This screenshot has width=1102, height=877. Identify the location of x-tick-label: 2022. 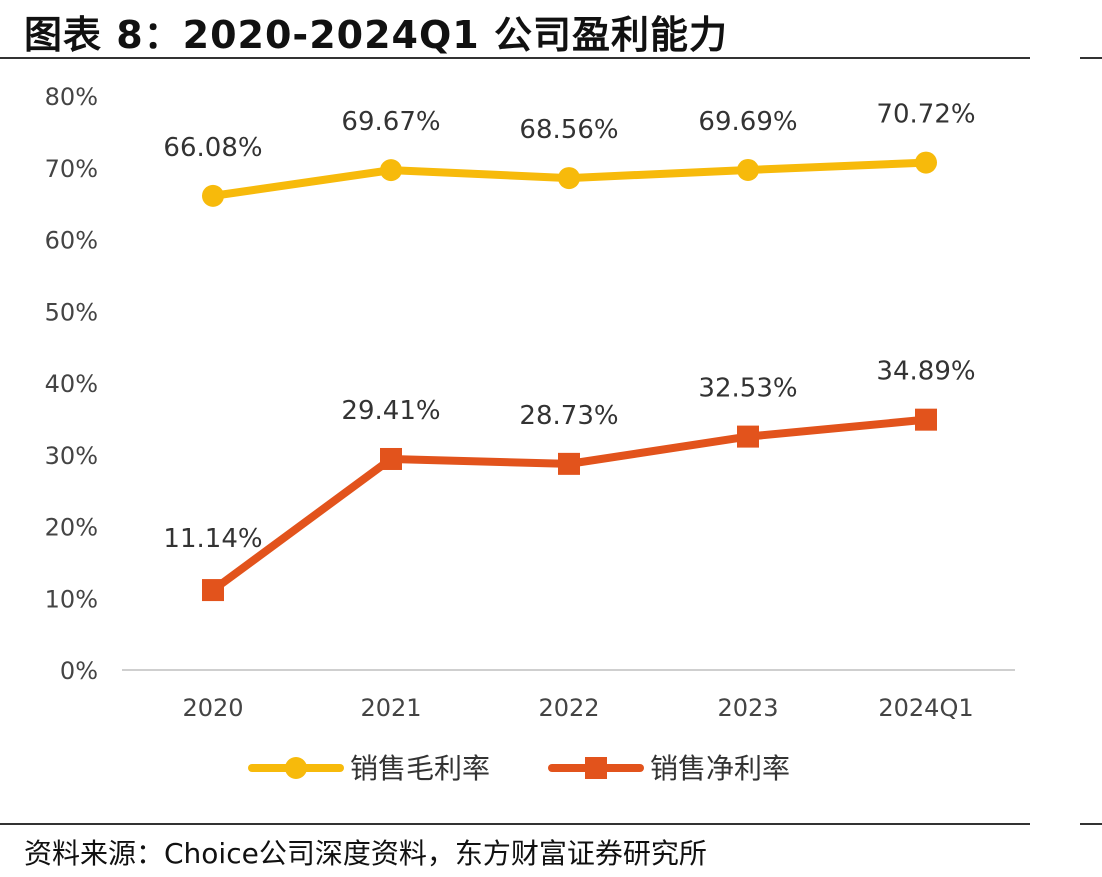
(568, 708).